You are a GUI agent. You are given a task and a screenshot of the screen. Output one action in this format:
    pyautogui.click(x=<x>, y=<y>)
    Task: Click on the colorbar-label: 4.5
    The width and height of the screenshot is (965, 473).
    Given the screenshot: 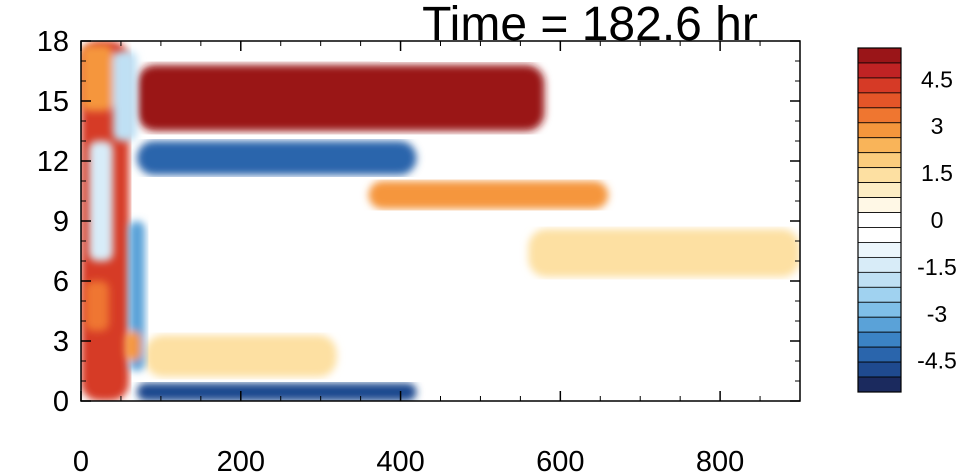 What is the action you would take?
    pyautogui.click(x=937, y=79)
    